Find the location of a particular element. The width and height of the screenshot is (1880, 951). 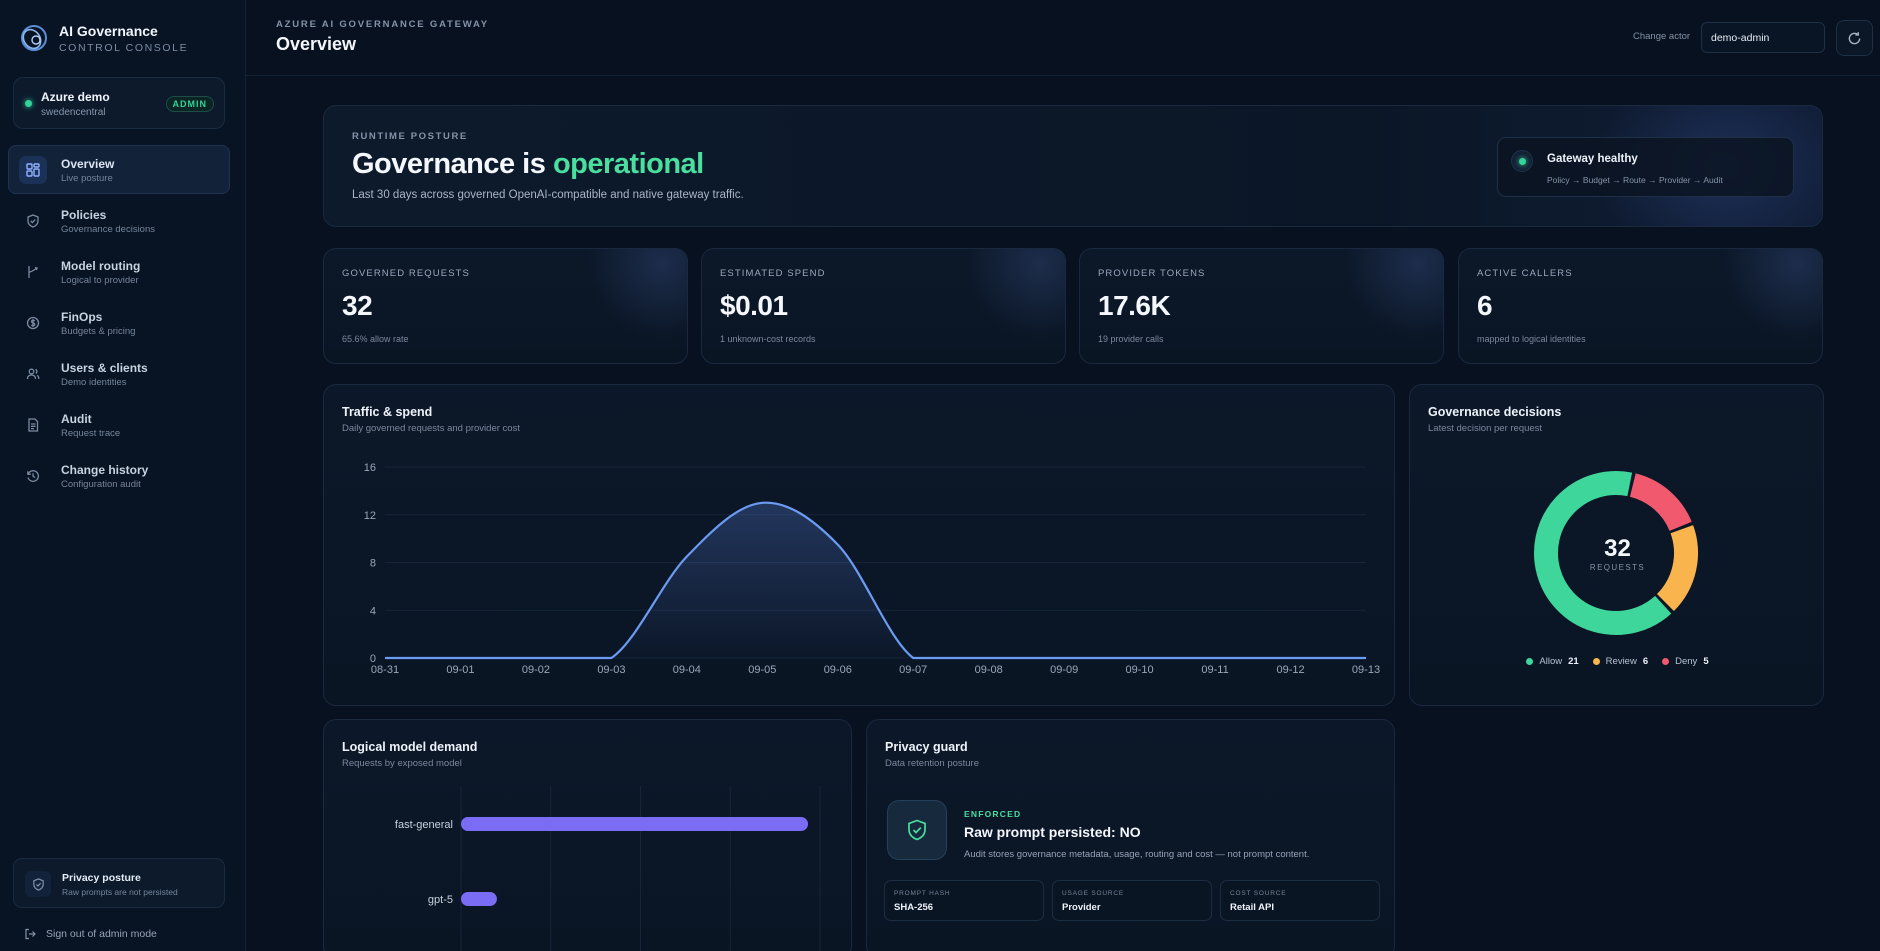

stat-sub: 1 unknown-cost records is located at coordinates (768, 339).